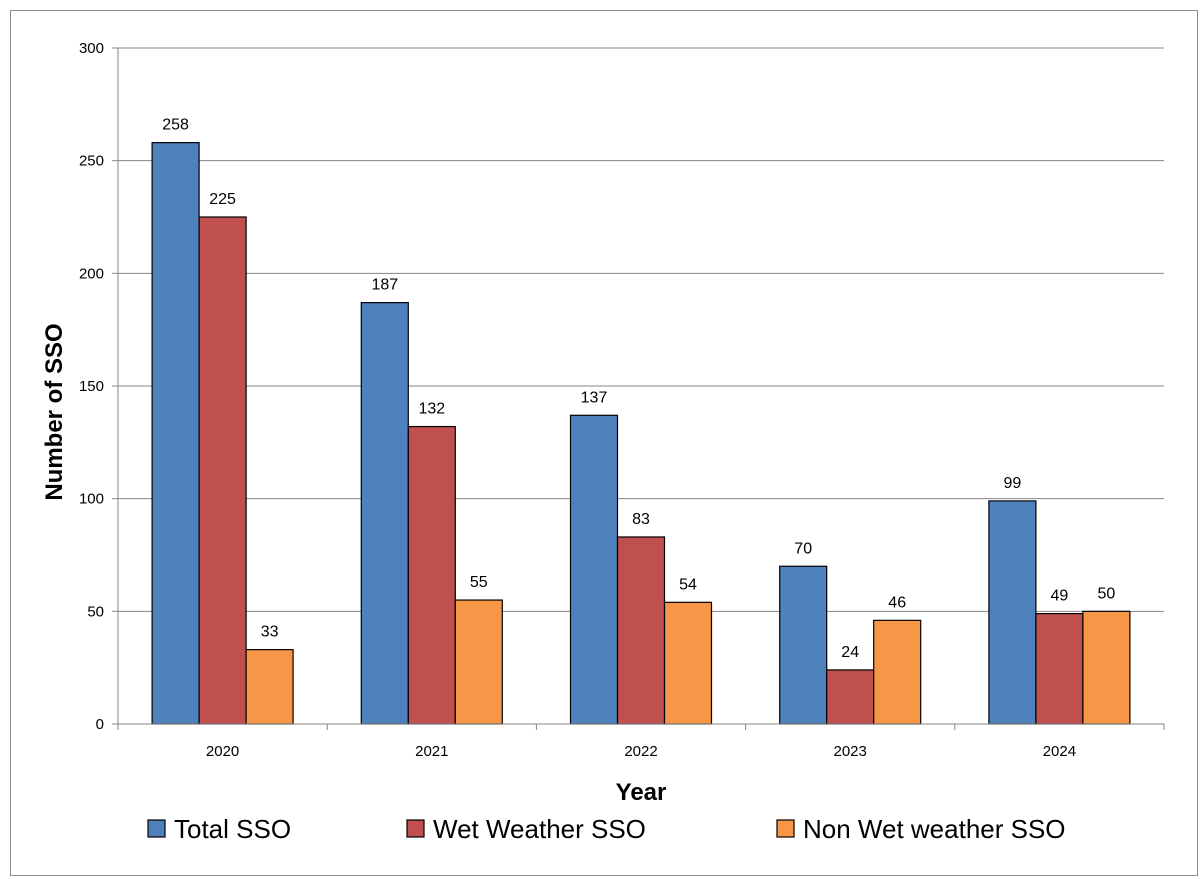 The image size is (1202, 879). I want to click on y-tick-label: 150, so click(91, 386).